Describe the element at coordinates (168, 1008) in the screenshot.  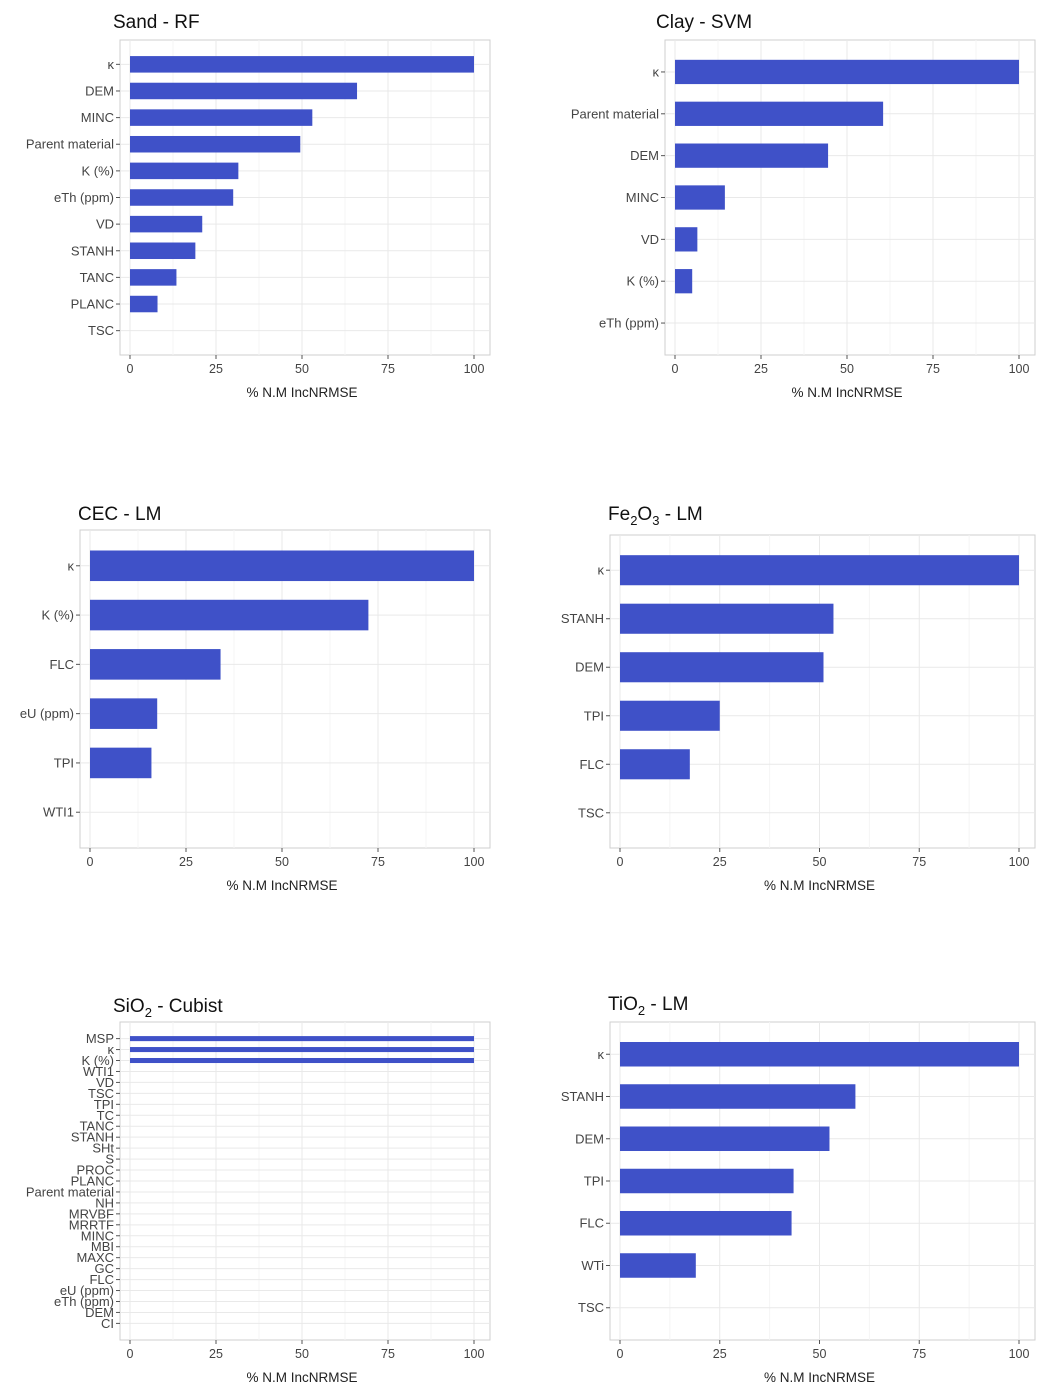
I see `panel-title: SiO2 - Cubist` at that location.